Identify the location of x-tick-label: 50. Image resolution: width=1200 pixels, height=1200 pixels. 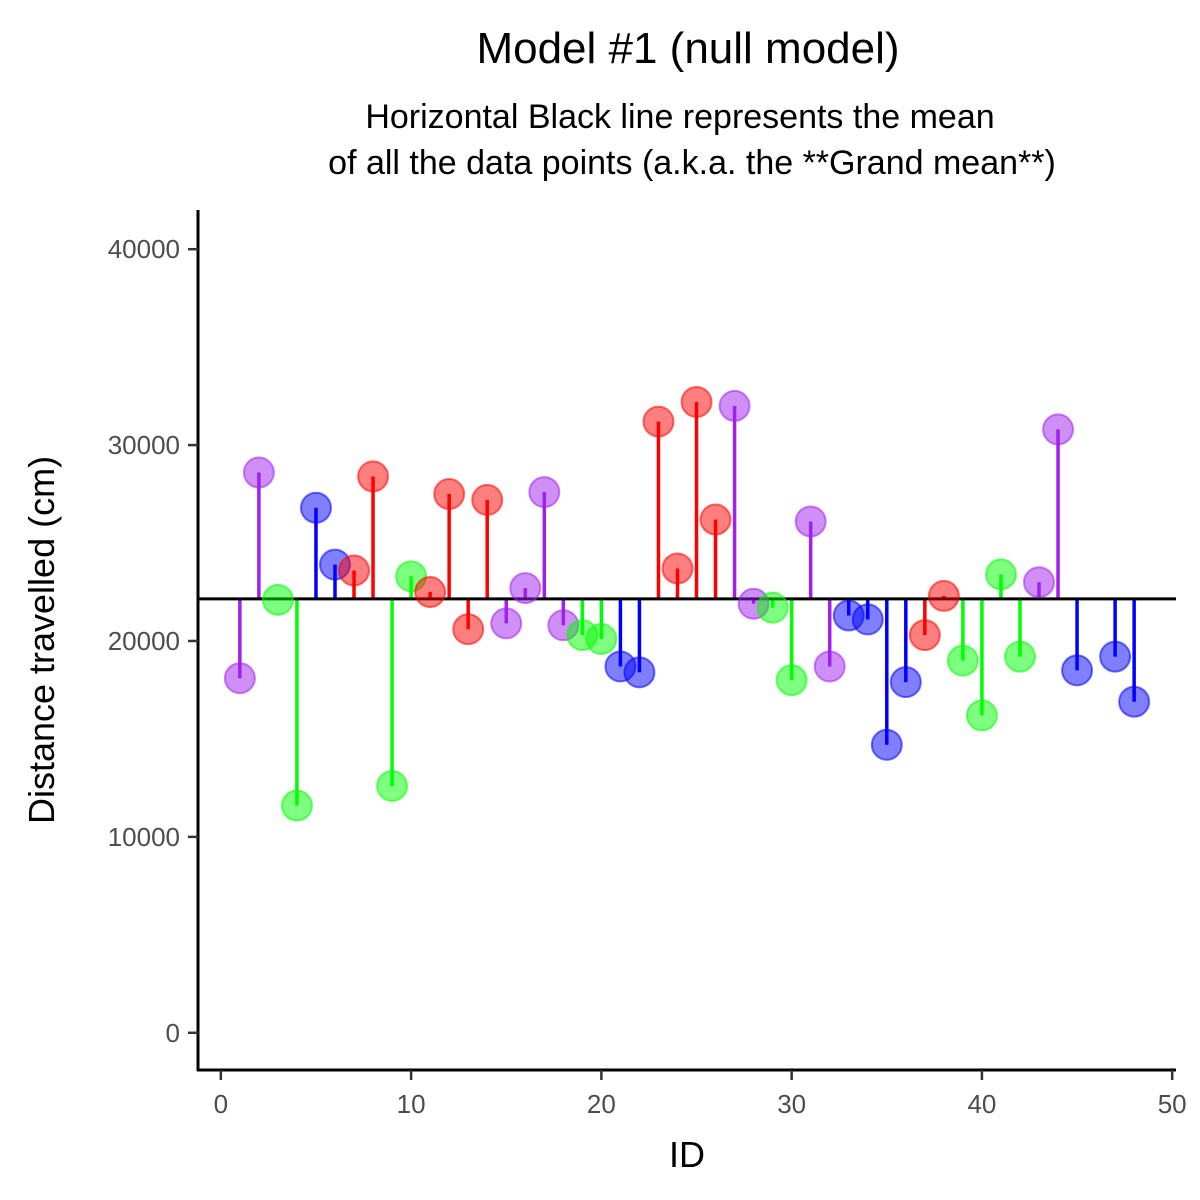
(1172, 1104).